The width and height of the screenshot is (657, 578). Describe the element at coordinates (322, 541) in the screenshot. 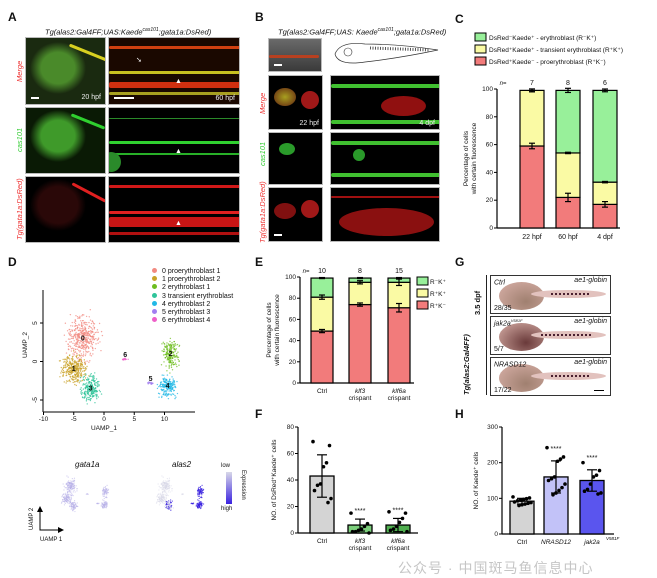

I see `x-tick-label: Ctrl` at that location.